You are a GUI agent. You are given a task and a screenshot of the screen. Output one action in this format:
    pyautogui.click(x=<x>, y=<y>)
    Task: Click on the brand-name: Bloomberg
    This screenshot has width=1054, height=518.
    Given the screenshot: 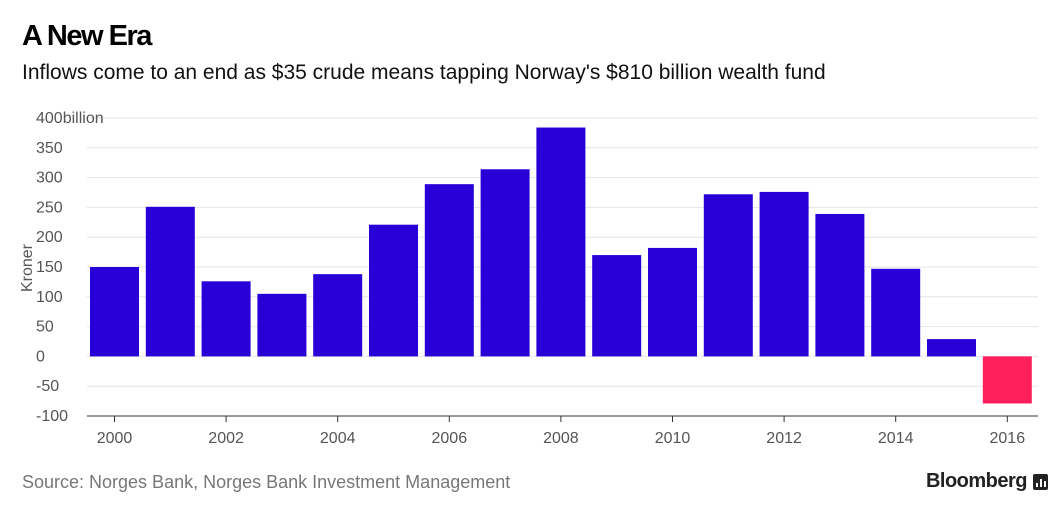 What is the action you would take?
    pyautogui.click(x=976, y=481)
    